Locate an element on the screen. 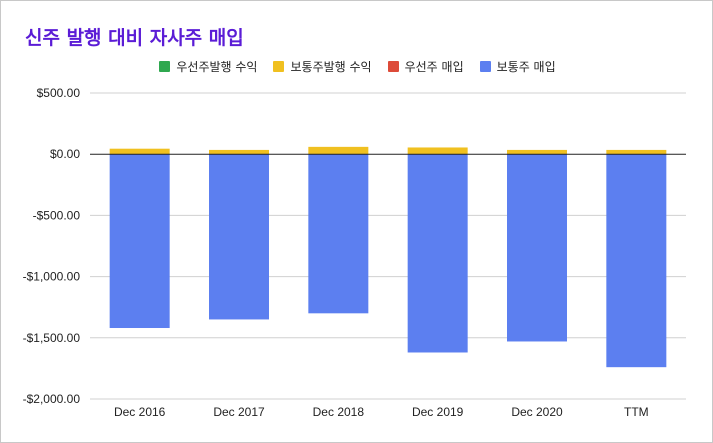  y-tick-label: -$500.00 is located at coordinates (57, 215).